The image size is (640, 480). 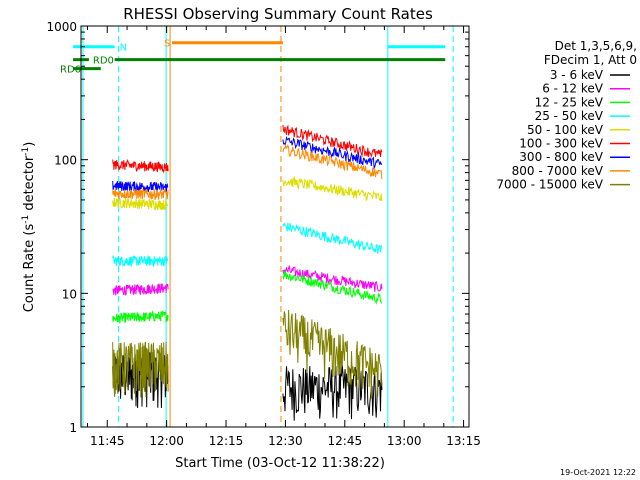 I want to click on status-label-s: S, so click(x=167, y=44).